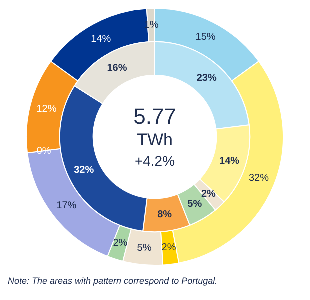  I want to click on text: TWh, so click(155, 140).